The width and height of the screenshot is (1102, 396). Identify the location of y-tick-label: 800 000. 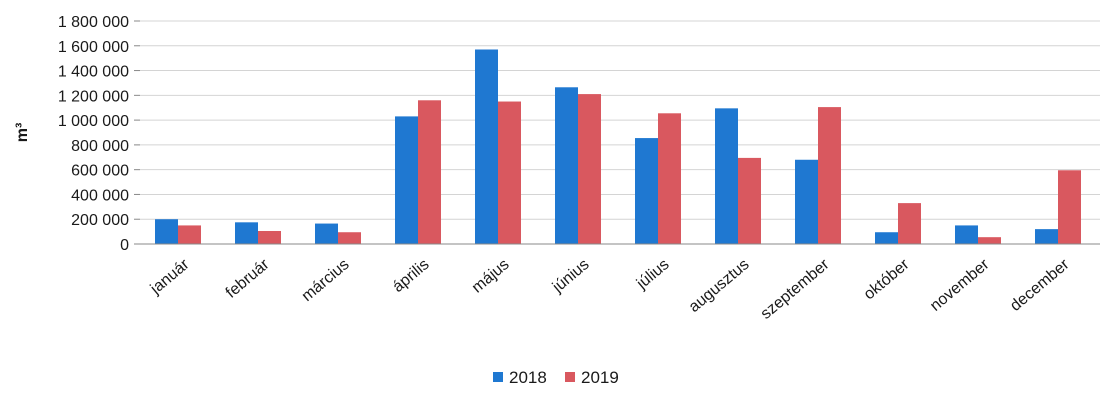
(100, 146).